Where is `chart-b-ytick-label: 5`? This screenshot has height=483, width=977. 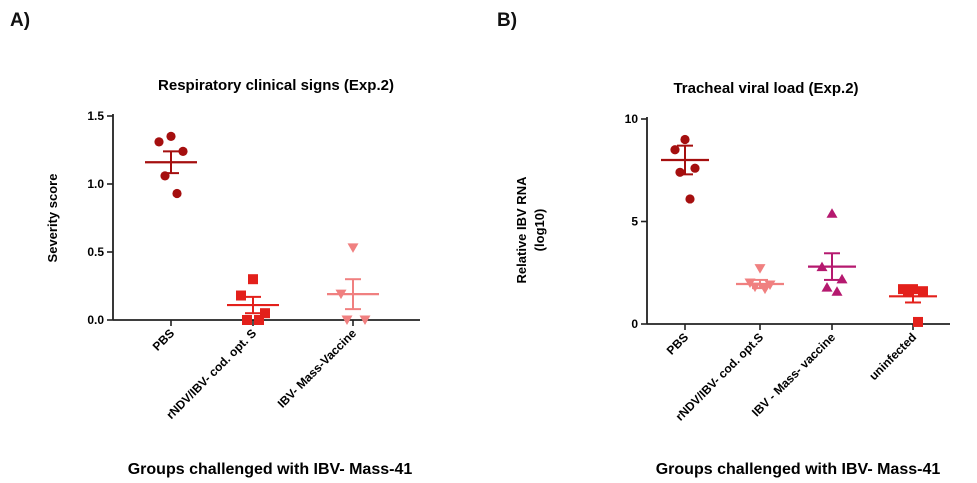
chart-b-ytick-label: 5 is located at coordinates (634, 222).